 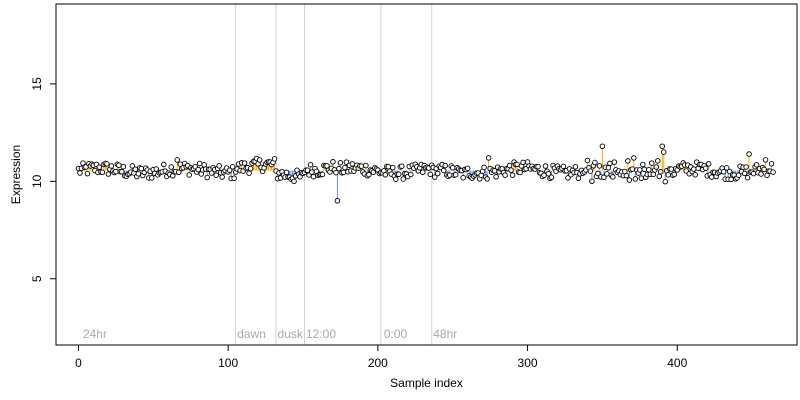 What do you see at coordinates (378, 363) in the screenshot?
I see `x-tick-label-2: 200` at bounding box center [378, 363].